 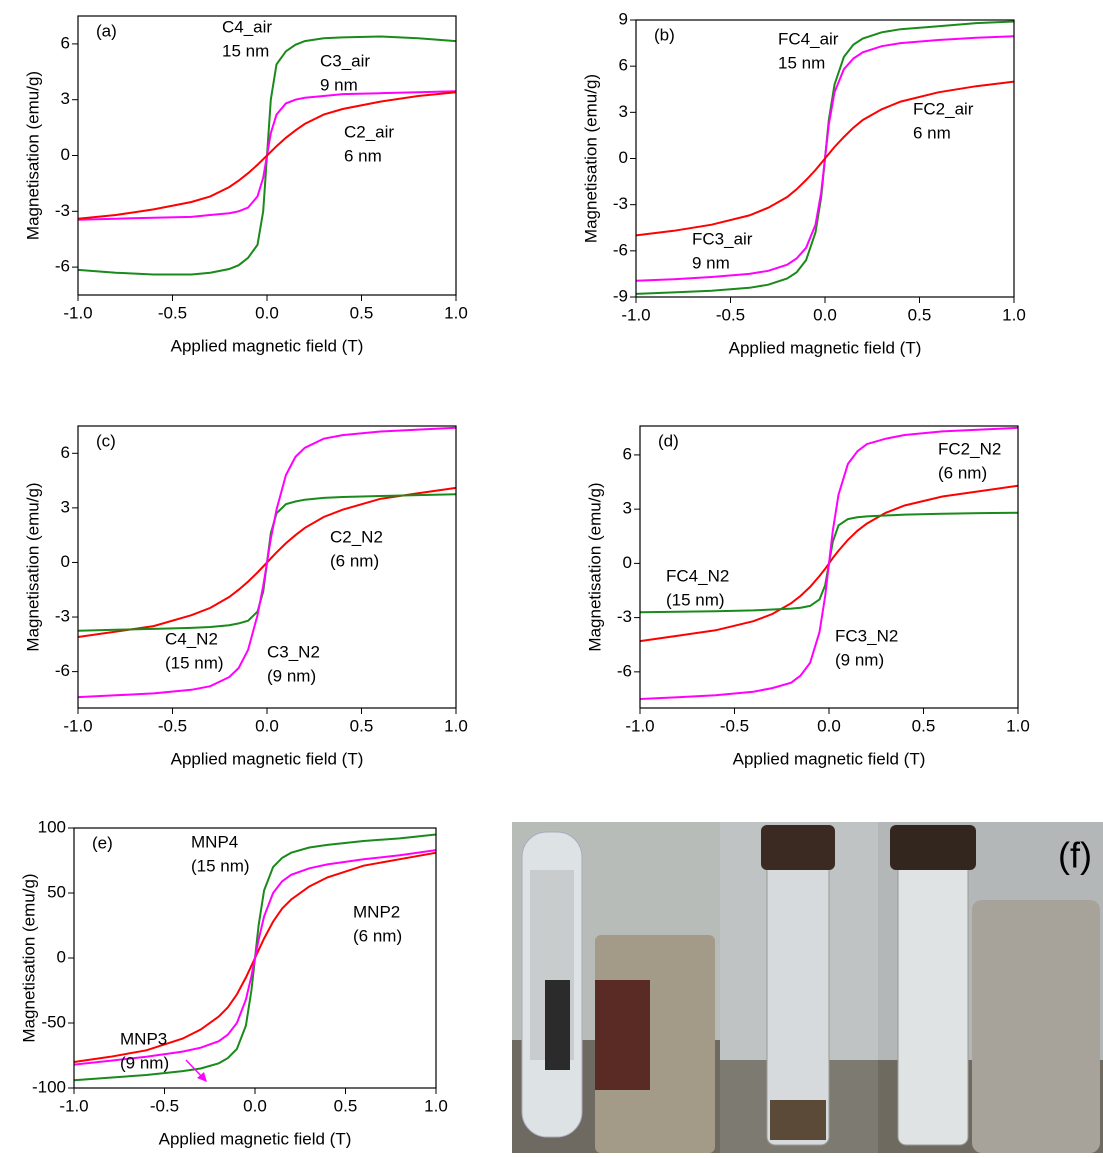 I want to click on panel-label: (d), so click(x=668, y=440).